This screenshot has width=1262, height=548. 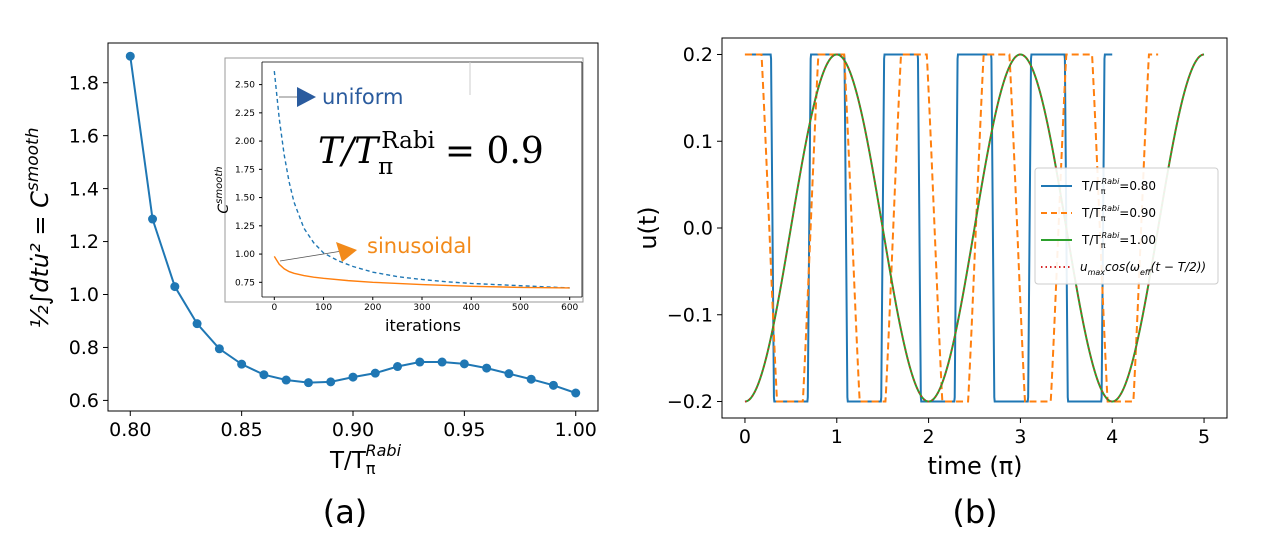 I want to click on uniform-annotation: uniform, so click(x=362, y=97).